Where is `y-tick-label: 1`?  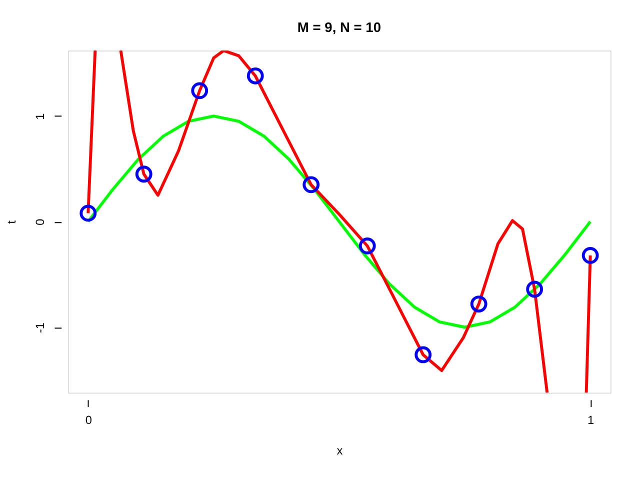 y-tick-label: 1 is located at coordinates (39, 116).